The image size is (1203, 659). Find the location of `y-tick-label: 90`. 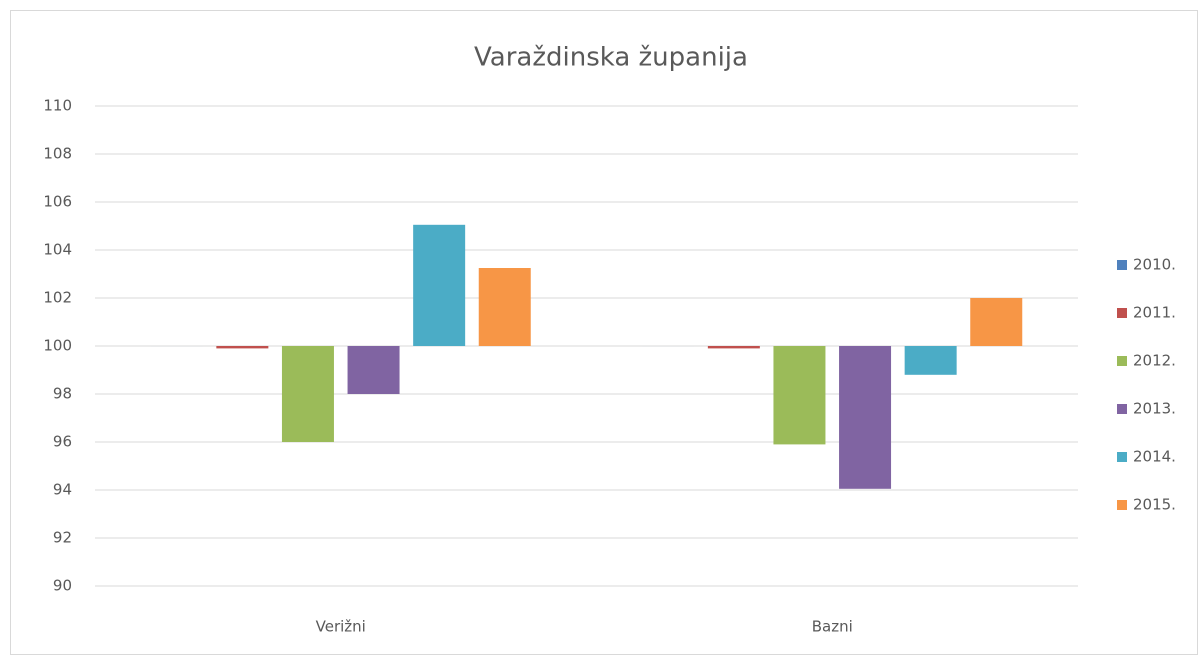

y-tick-label: 90 is located at coordinates (62, 586).